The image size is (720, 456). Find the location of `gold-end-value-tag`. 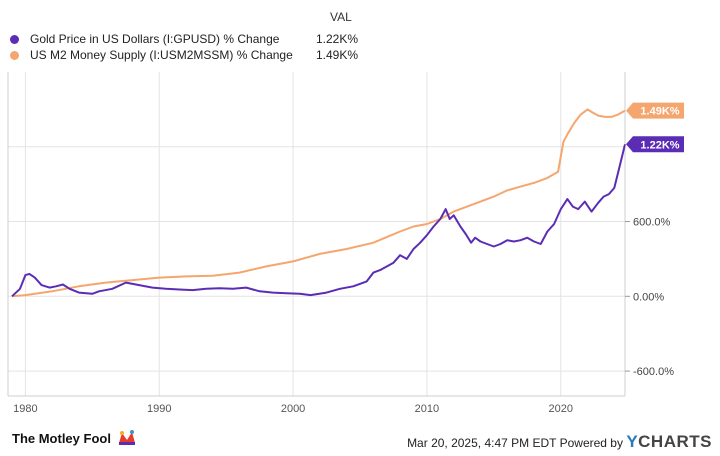

gold-end-value-tag is located at coordinates (655, 144).